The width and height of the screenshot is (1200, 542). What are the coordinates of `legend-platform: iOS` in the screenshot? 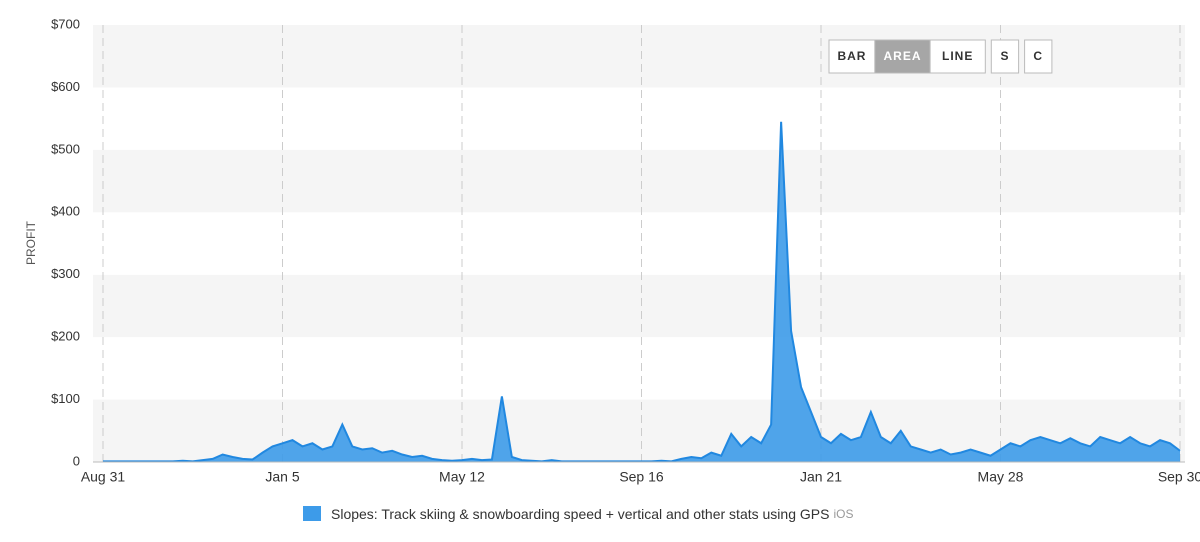 It's located at (843, 514).